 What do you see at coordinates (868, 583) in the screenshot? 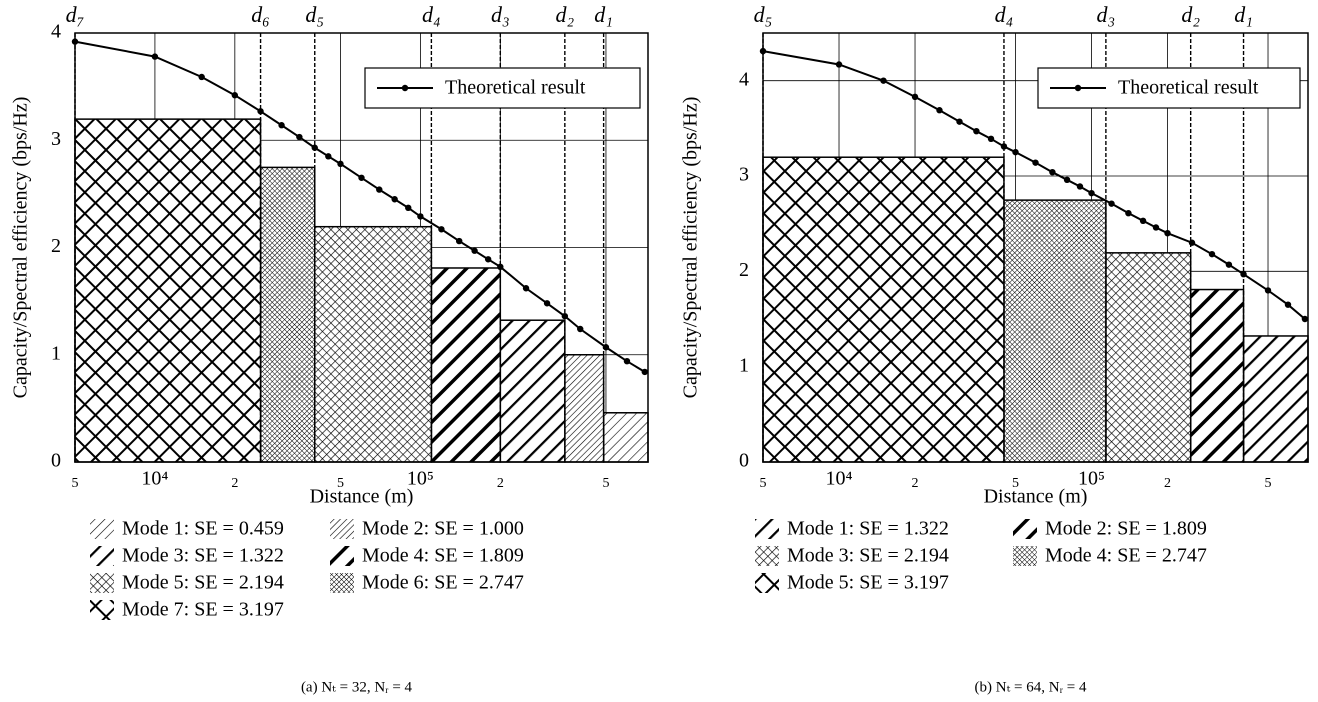
I see `legend-label: Mode 5: SE = 3.197` at bounding box center [868, 583].